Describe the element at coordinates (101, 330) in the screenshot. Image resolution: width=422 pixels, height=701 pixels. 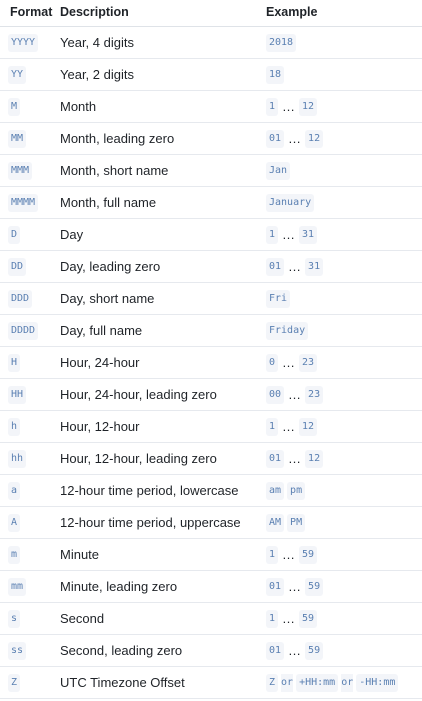
I see `description-cell: Day, full name` at that location.